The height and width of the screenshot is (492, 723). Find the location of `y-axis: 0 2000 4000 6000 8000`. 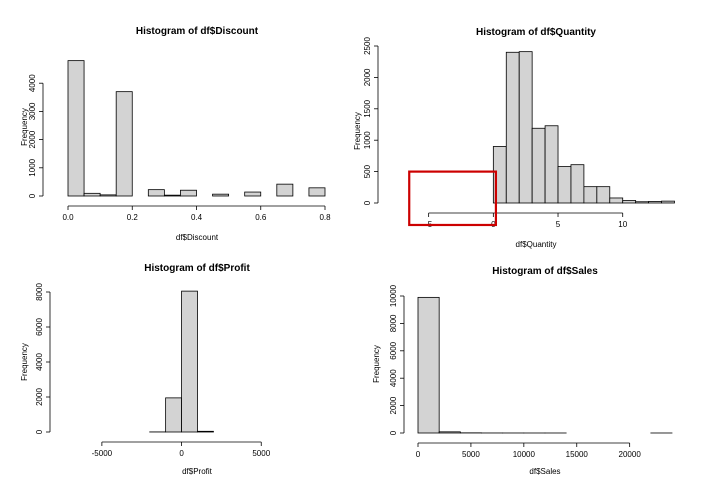

y-axis: 0 2000 4000 6000 8000 is located at coordinates (43, 358).